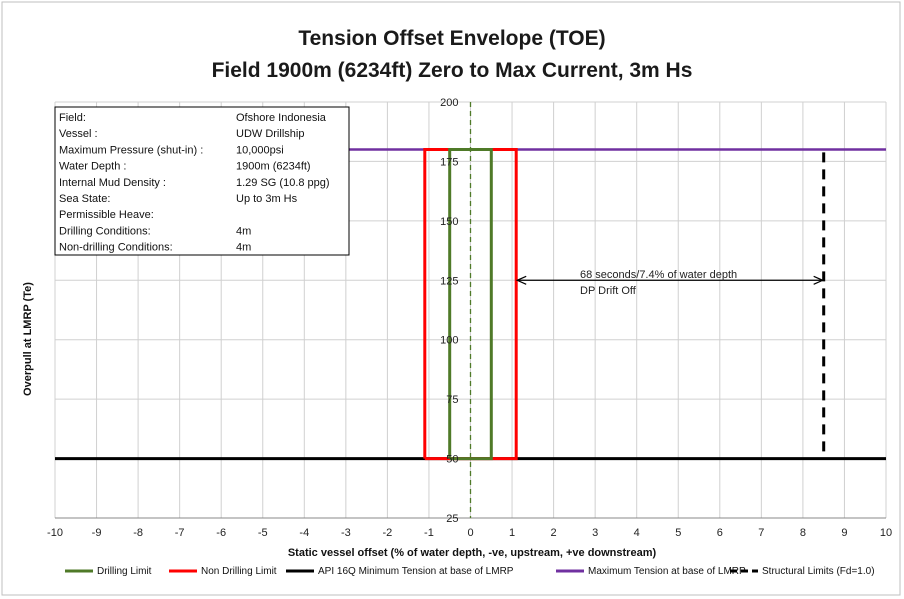 The width and height of the screenshot is (904, 599). Describe the element at coordinates (803, 533) in the screenshot. I see `x-tick-label: 8` at that location.